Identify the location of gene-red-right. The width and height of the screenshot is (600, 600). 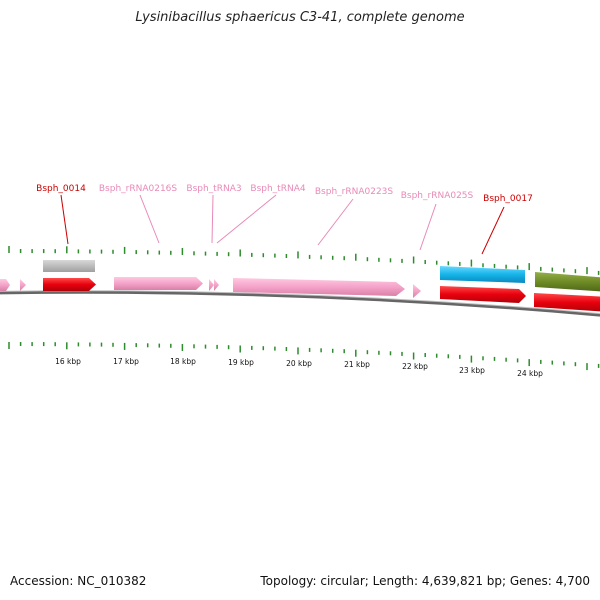
(567, 302).